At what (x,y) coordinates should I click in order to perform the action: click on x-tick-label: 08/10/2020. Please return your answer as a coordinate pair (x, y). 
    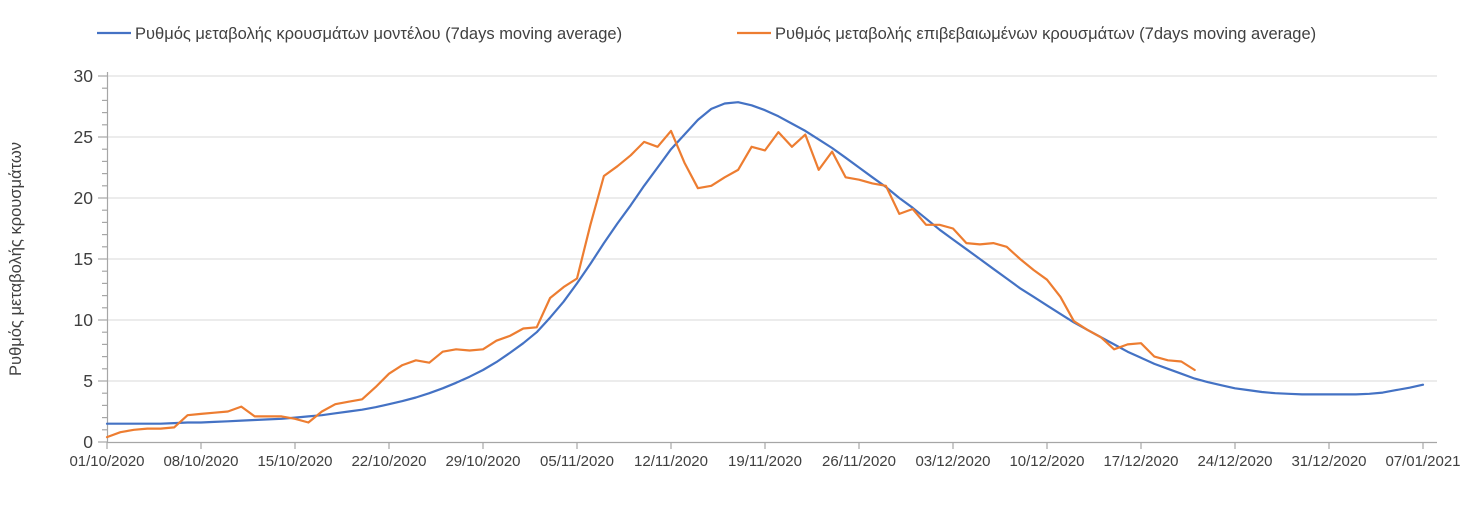
    Looking at the image, I should click on (200, 461).